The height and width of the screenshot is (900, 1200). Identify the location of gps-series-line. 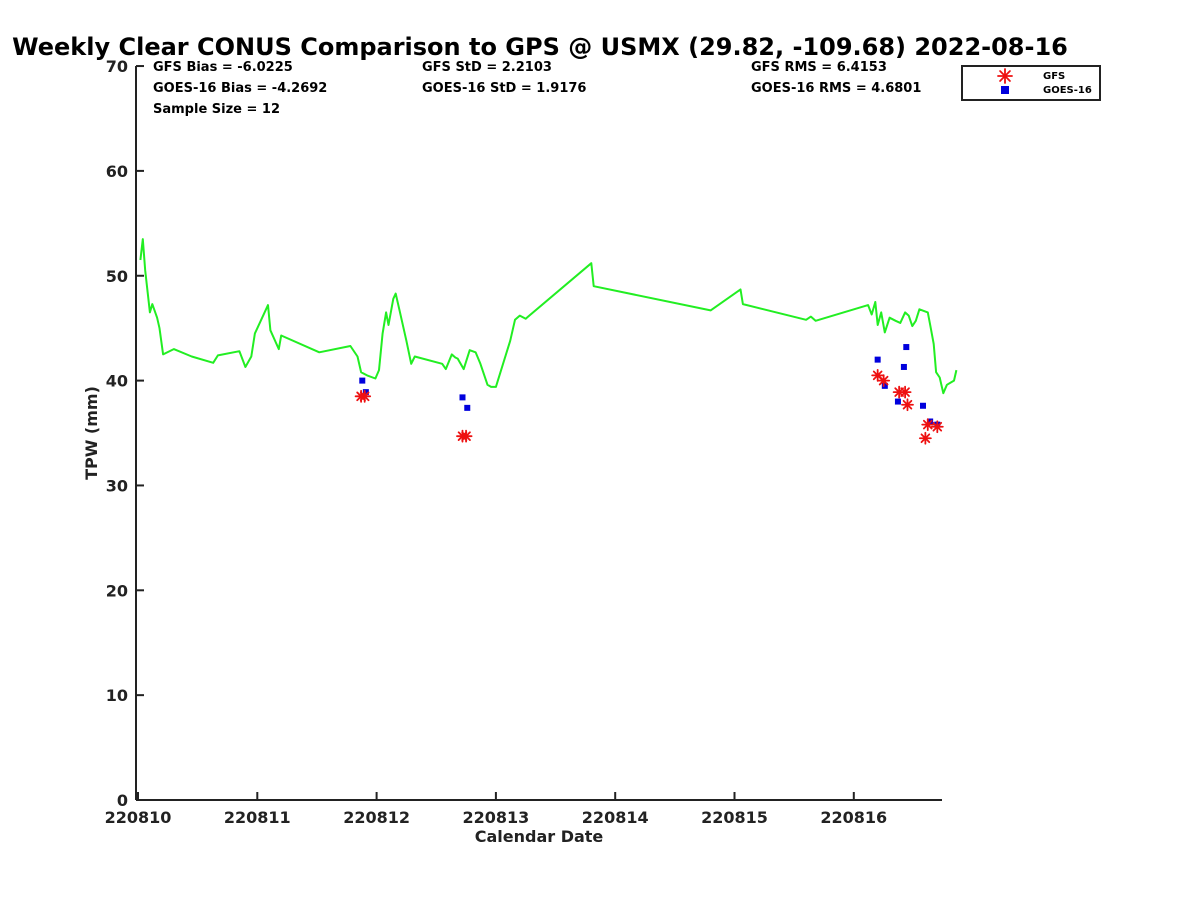
(548, 316).